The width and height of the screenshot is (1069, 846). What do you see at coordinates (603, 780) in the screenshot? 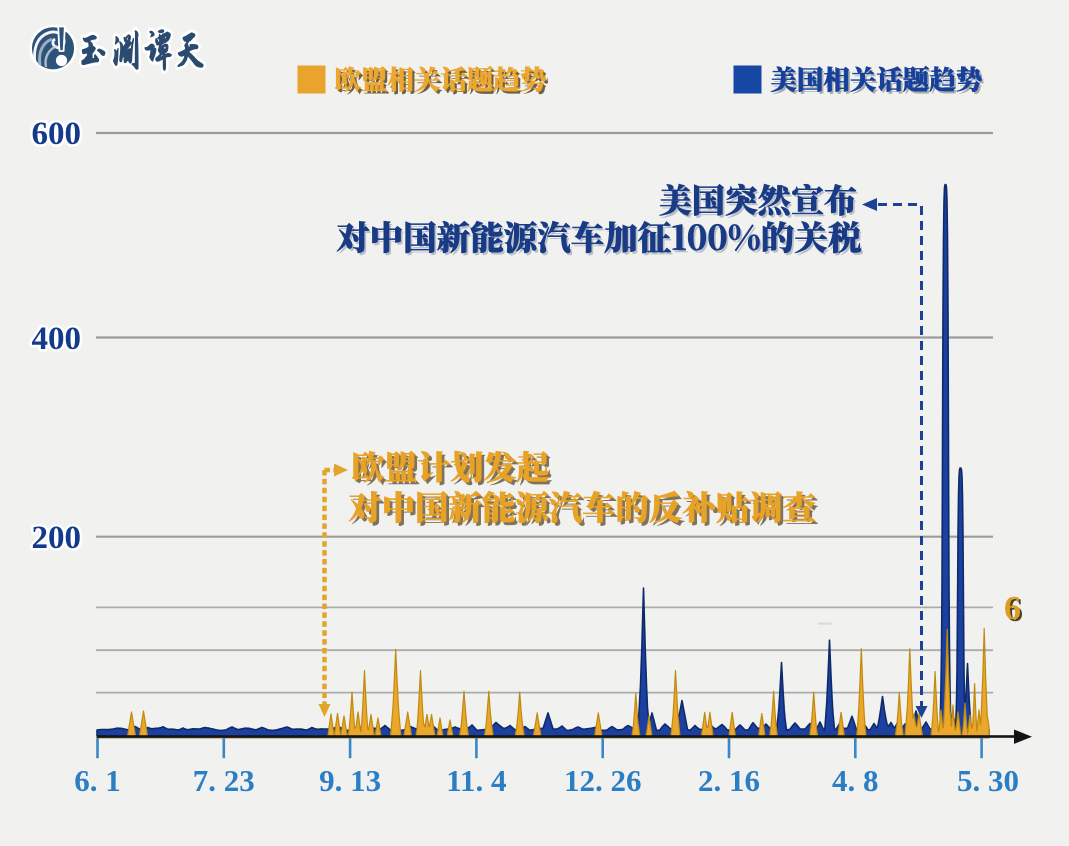
I see `svg-text: 12. 26` at bounding box center [603, 780].